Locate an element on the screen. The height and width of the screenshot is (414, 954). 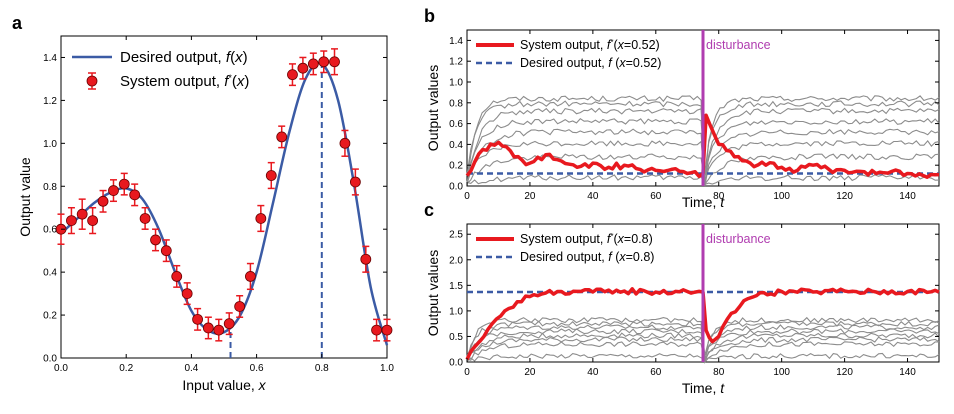
panel-b-legend-system-end: =0.52) is located at coordinates (642, 45).